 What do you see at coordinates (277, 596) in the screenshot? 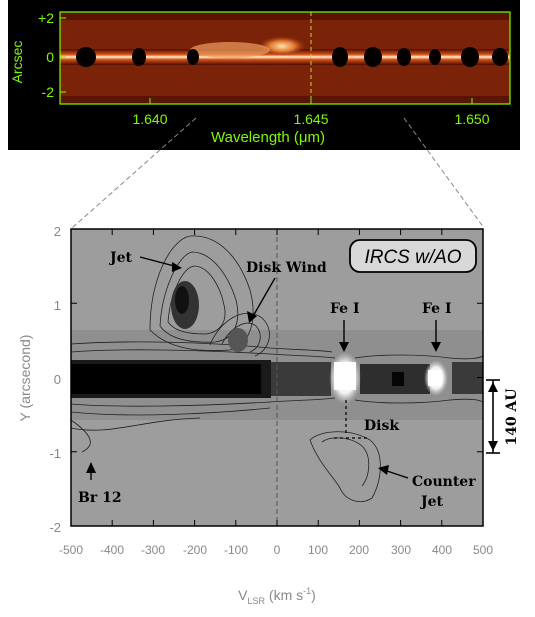
I see `x-axis-label: VLSR (km s-1)` at bounding box center [277, 596].